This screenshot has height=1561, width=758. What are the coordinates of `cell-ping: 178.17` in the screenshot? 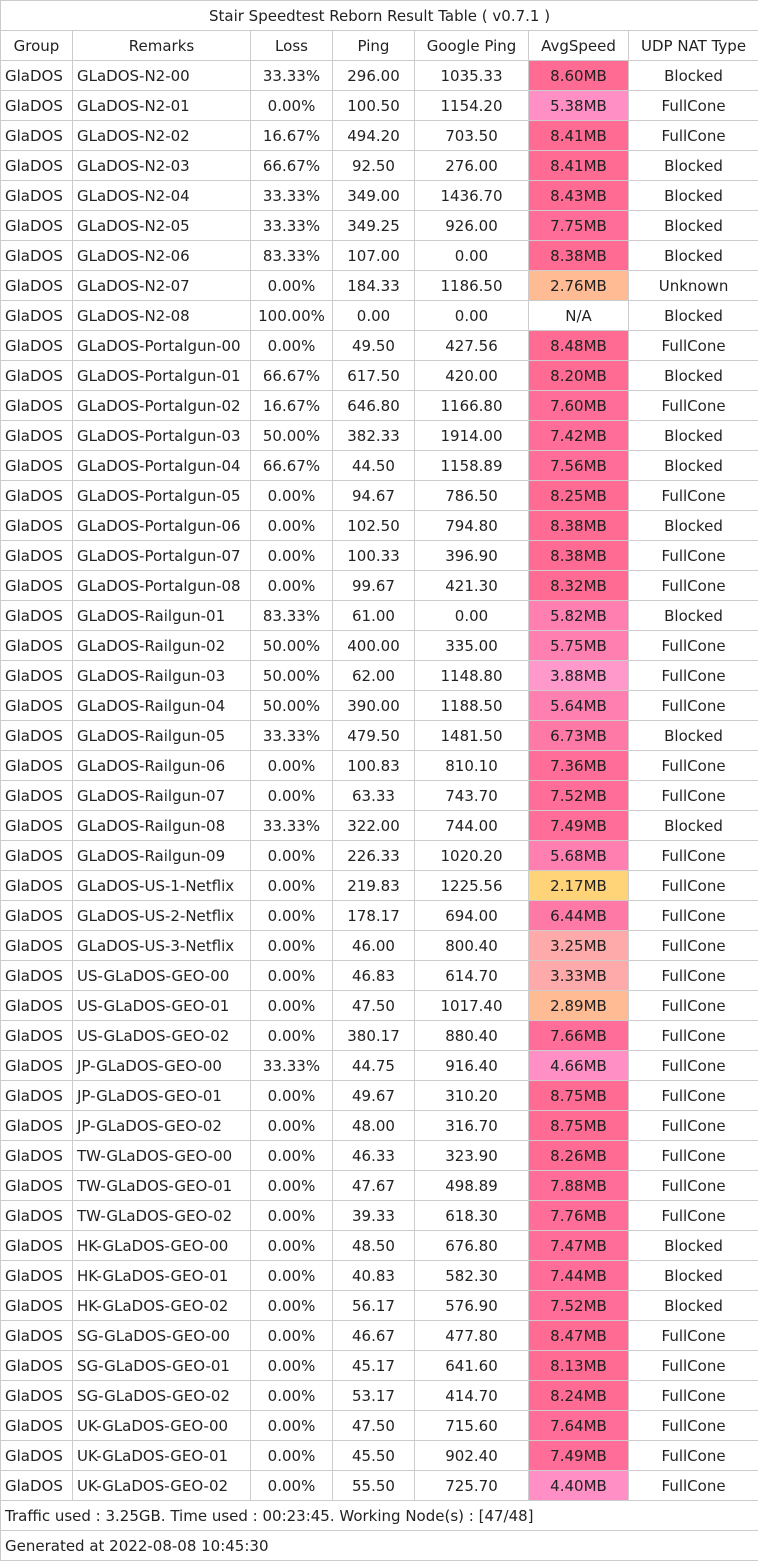 It's located at (374, 916).